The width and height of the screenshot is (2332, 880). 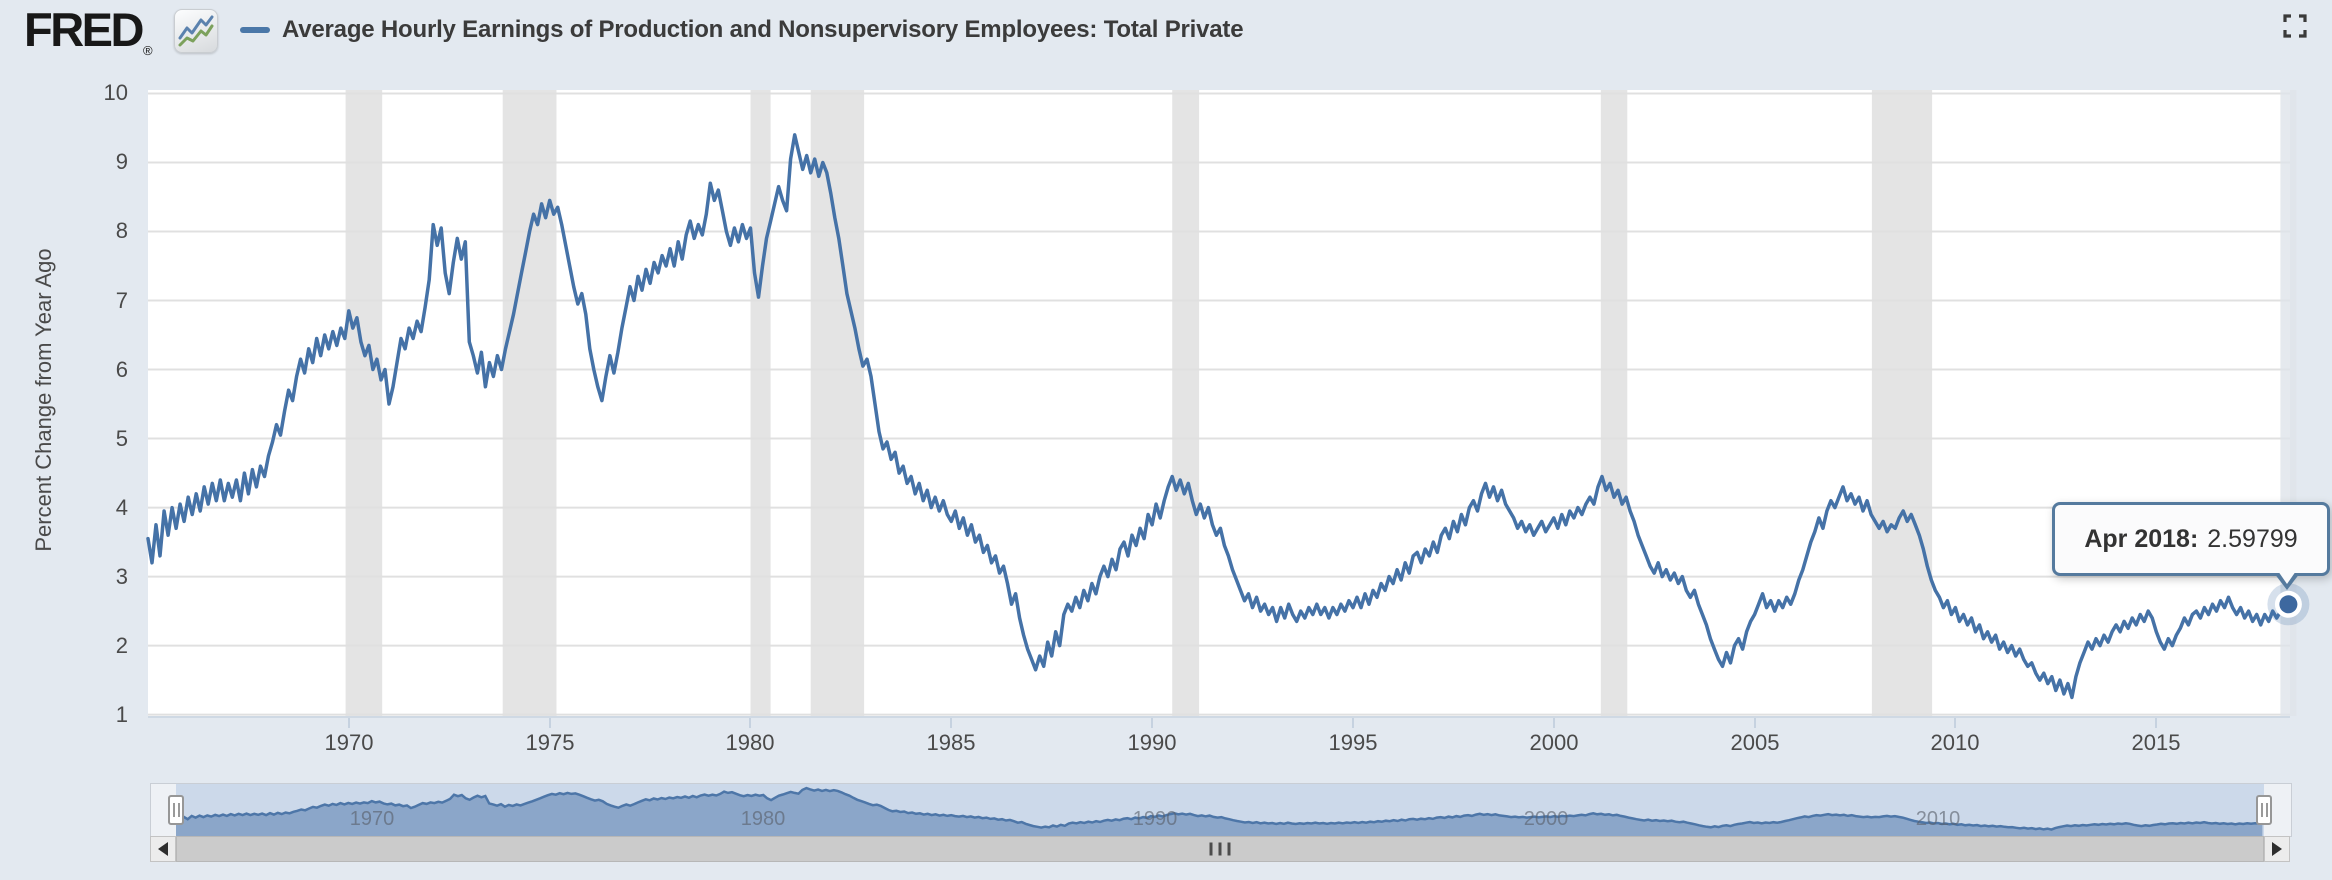 I want to click on right-arrow-icon, so click(x=2277, y=849).